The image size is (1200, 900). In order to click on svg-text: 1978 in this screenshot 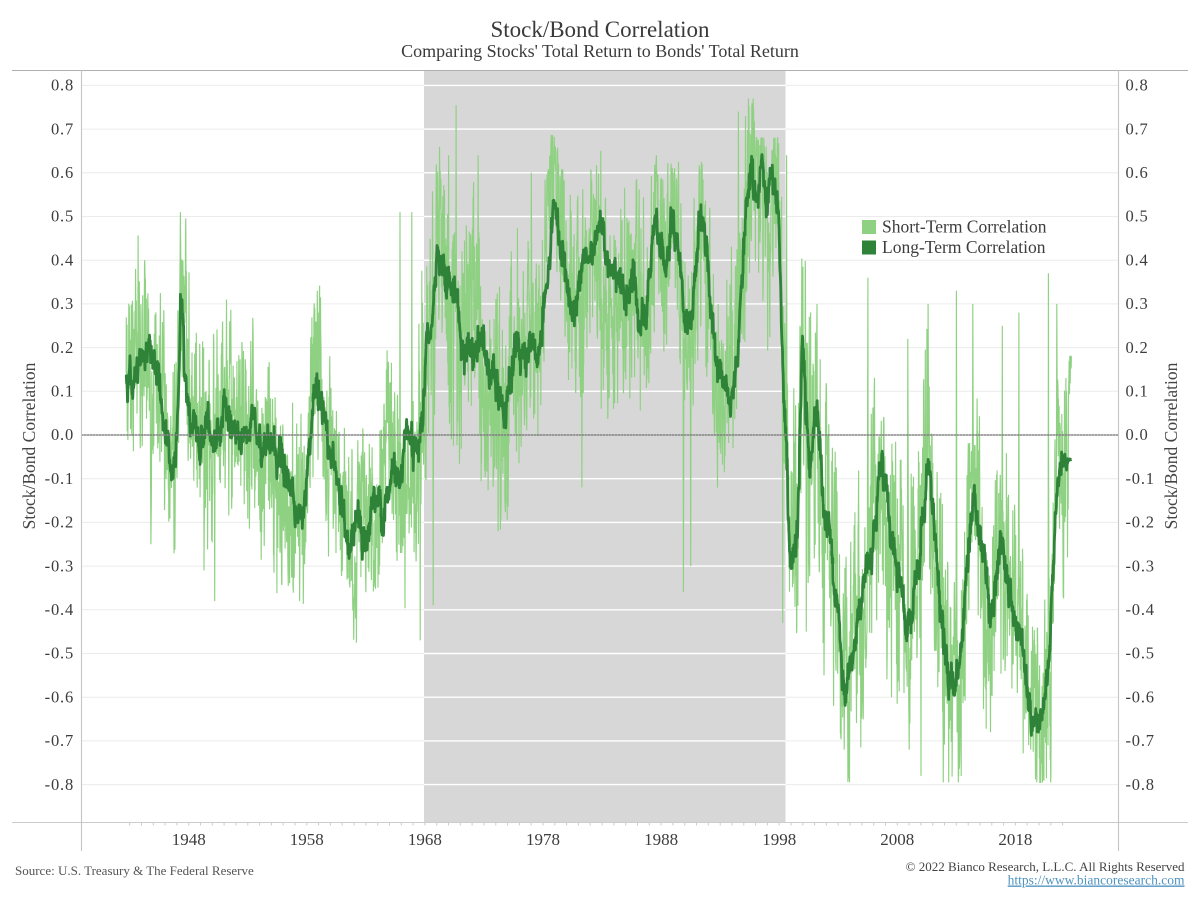, I will do `click(543, 839)`.